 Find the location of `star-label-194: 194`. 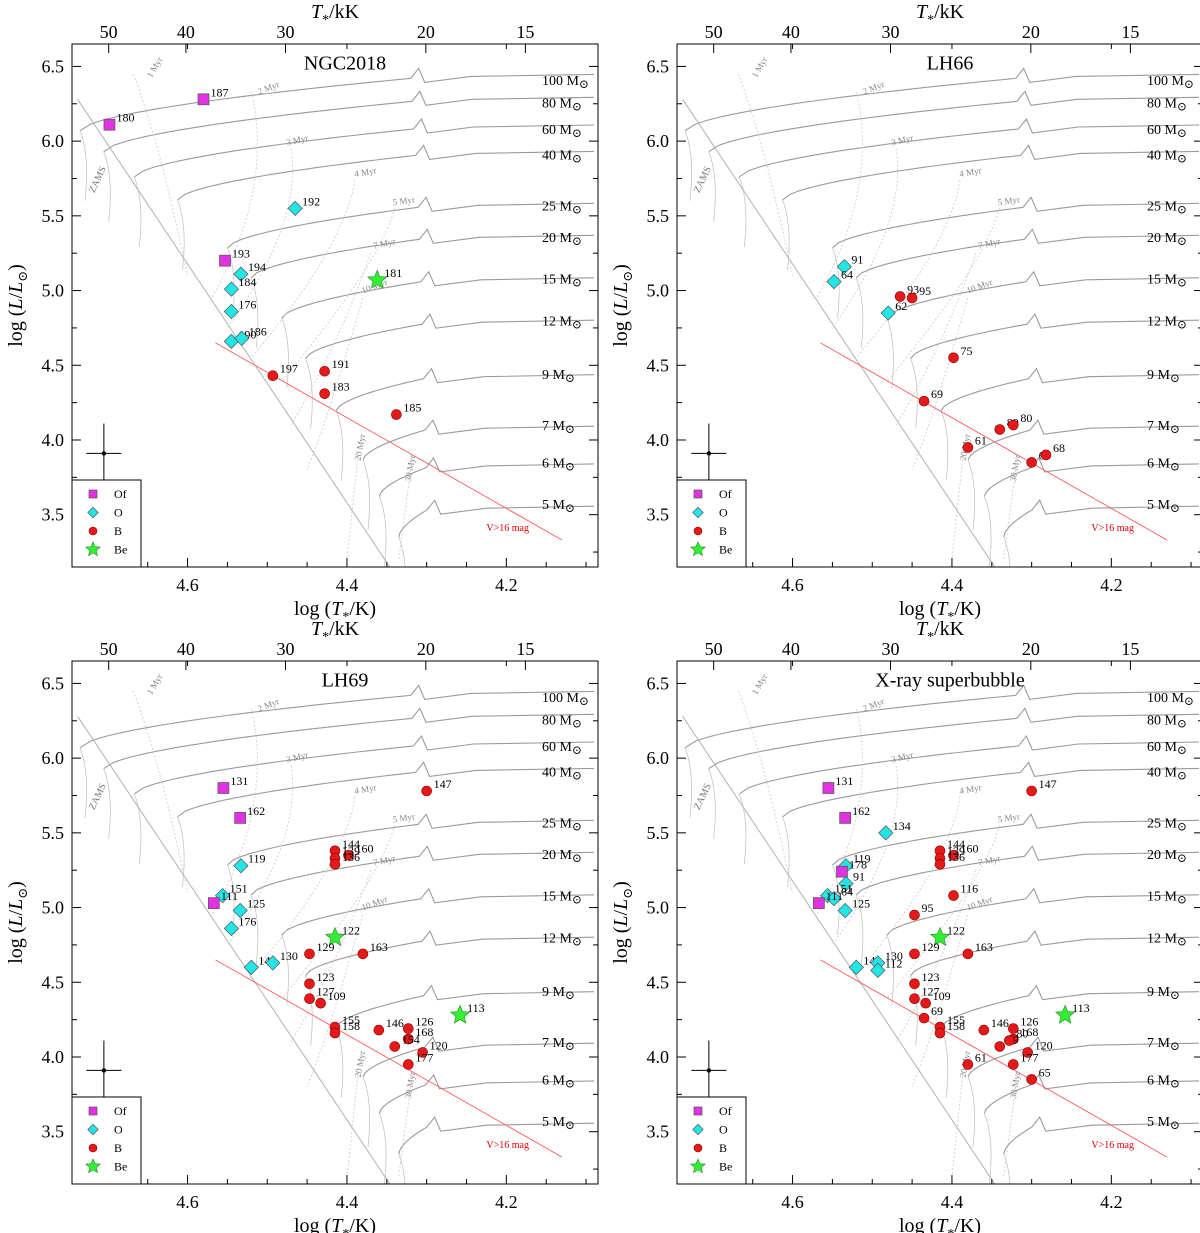

star-label-194: 194 is located at coordinates (257, 267).